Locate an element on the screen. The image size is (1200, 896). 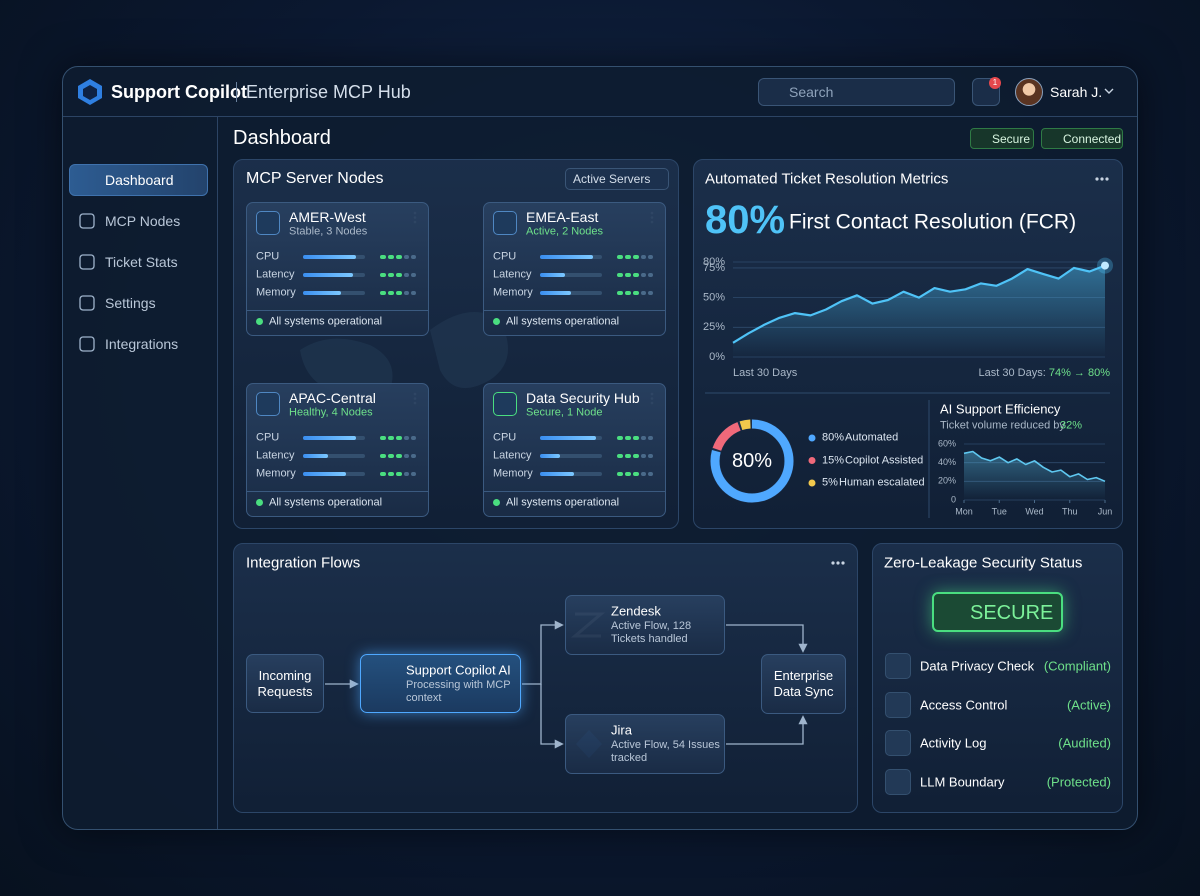
node-name: EMEA-East is located at coordinates (562, 217).